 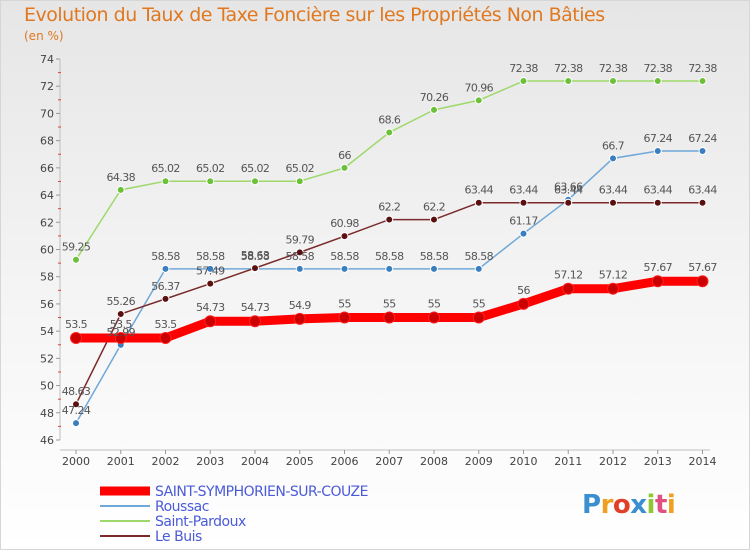 I want to click on y-tick-label: 58, so click(x=47, y=277).